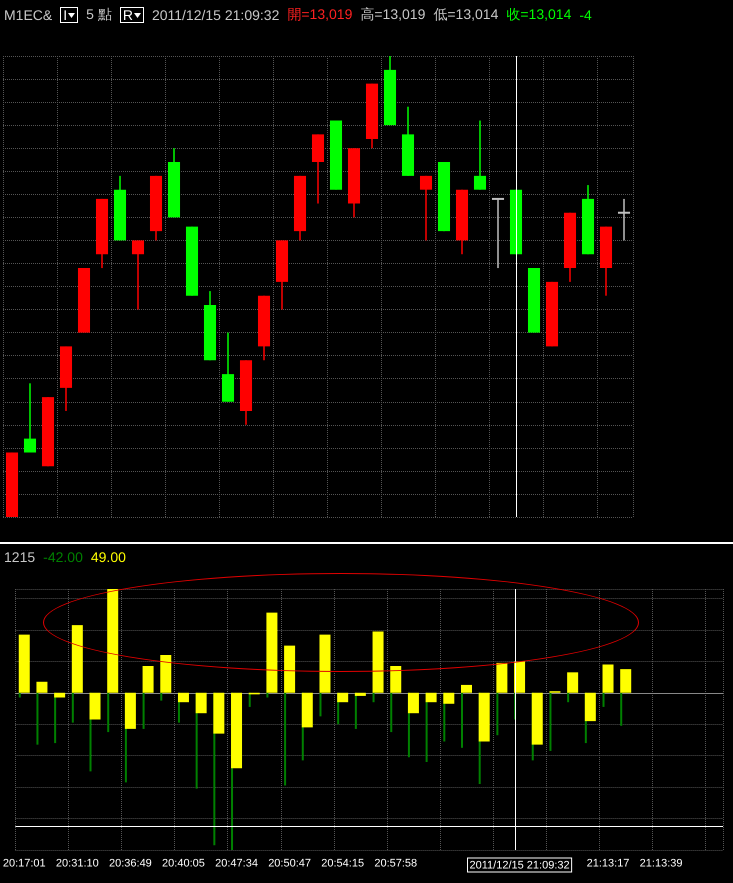 The width and height of the screenshot is (733, 883). What do you see at coordinates (183, 864) in the screenshot?
I see `x-tick-label: 20:40:05` at bounding box center [183, 864].